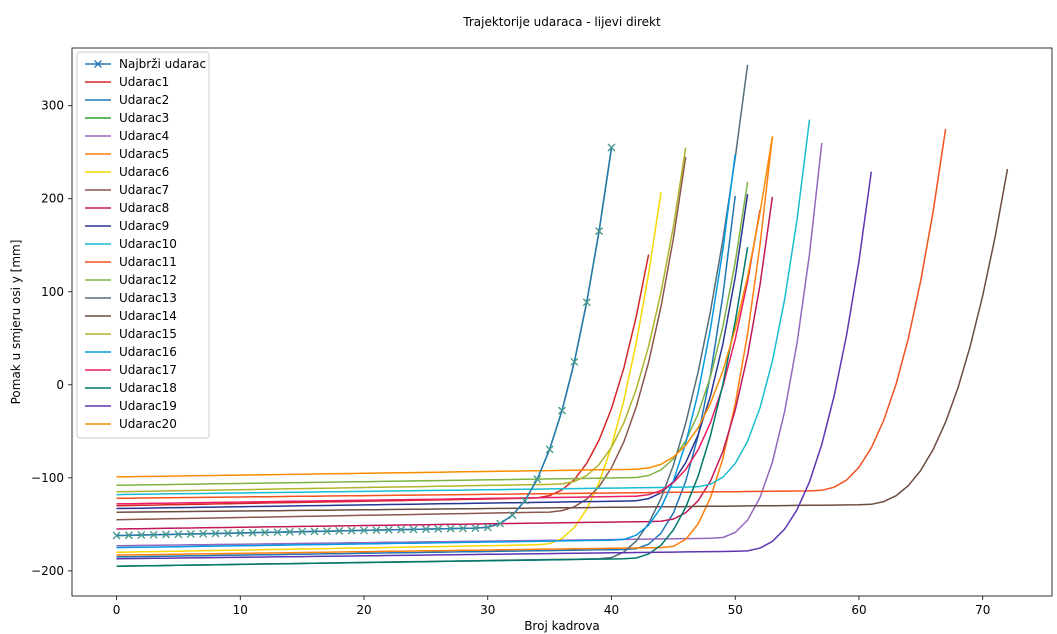 The width and height of the screenshot is (1057, 634). I want to click on x-tick-label: 60, so click(858, 610).